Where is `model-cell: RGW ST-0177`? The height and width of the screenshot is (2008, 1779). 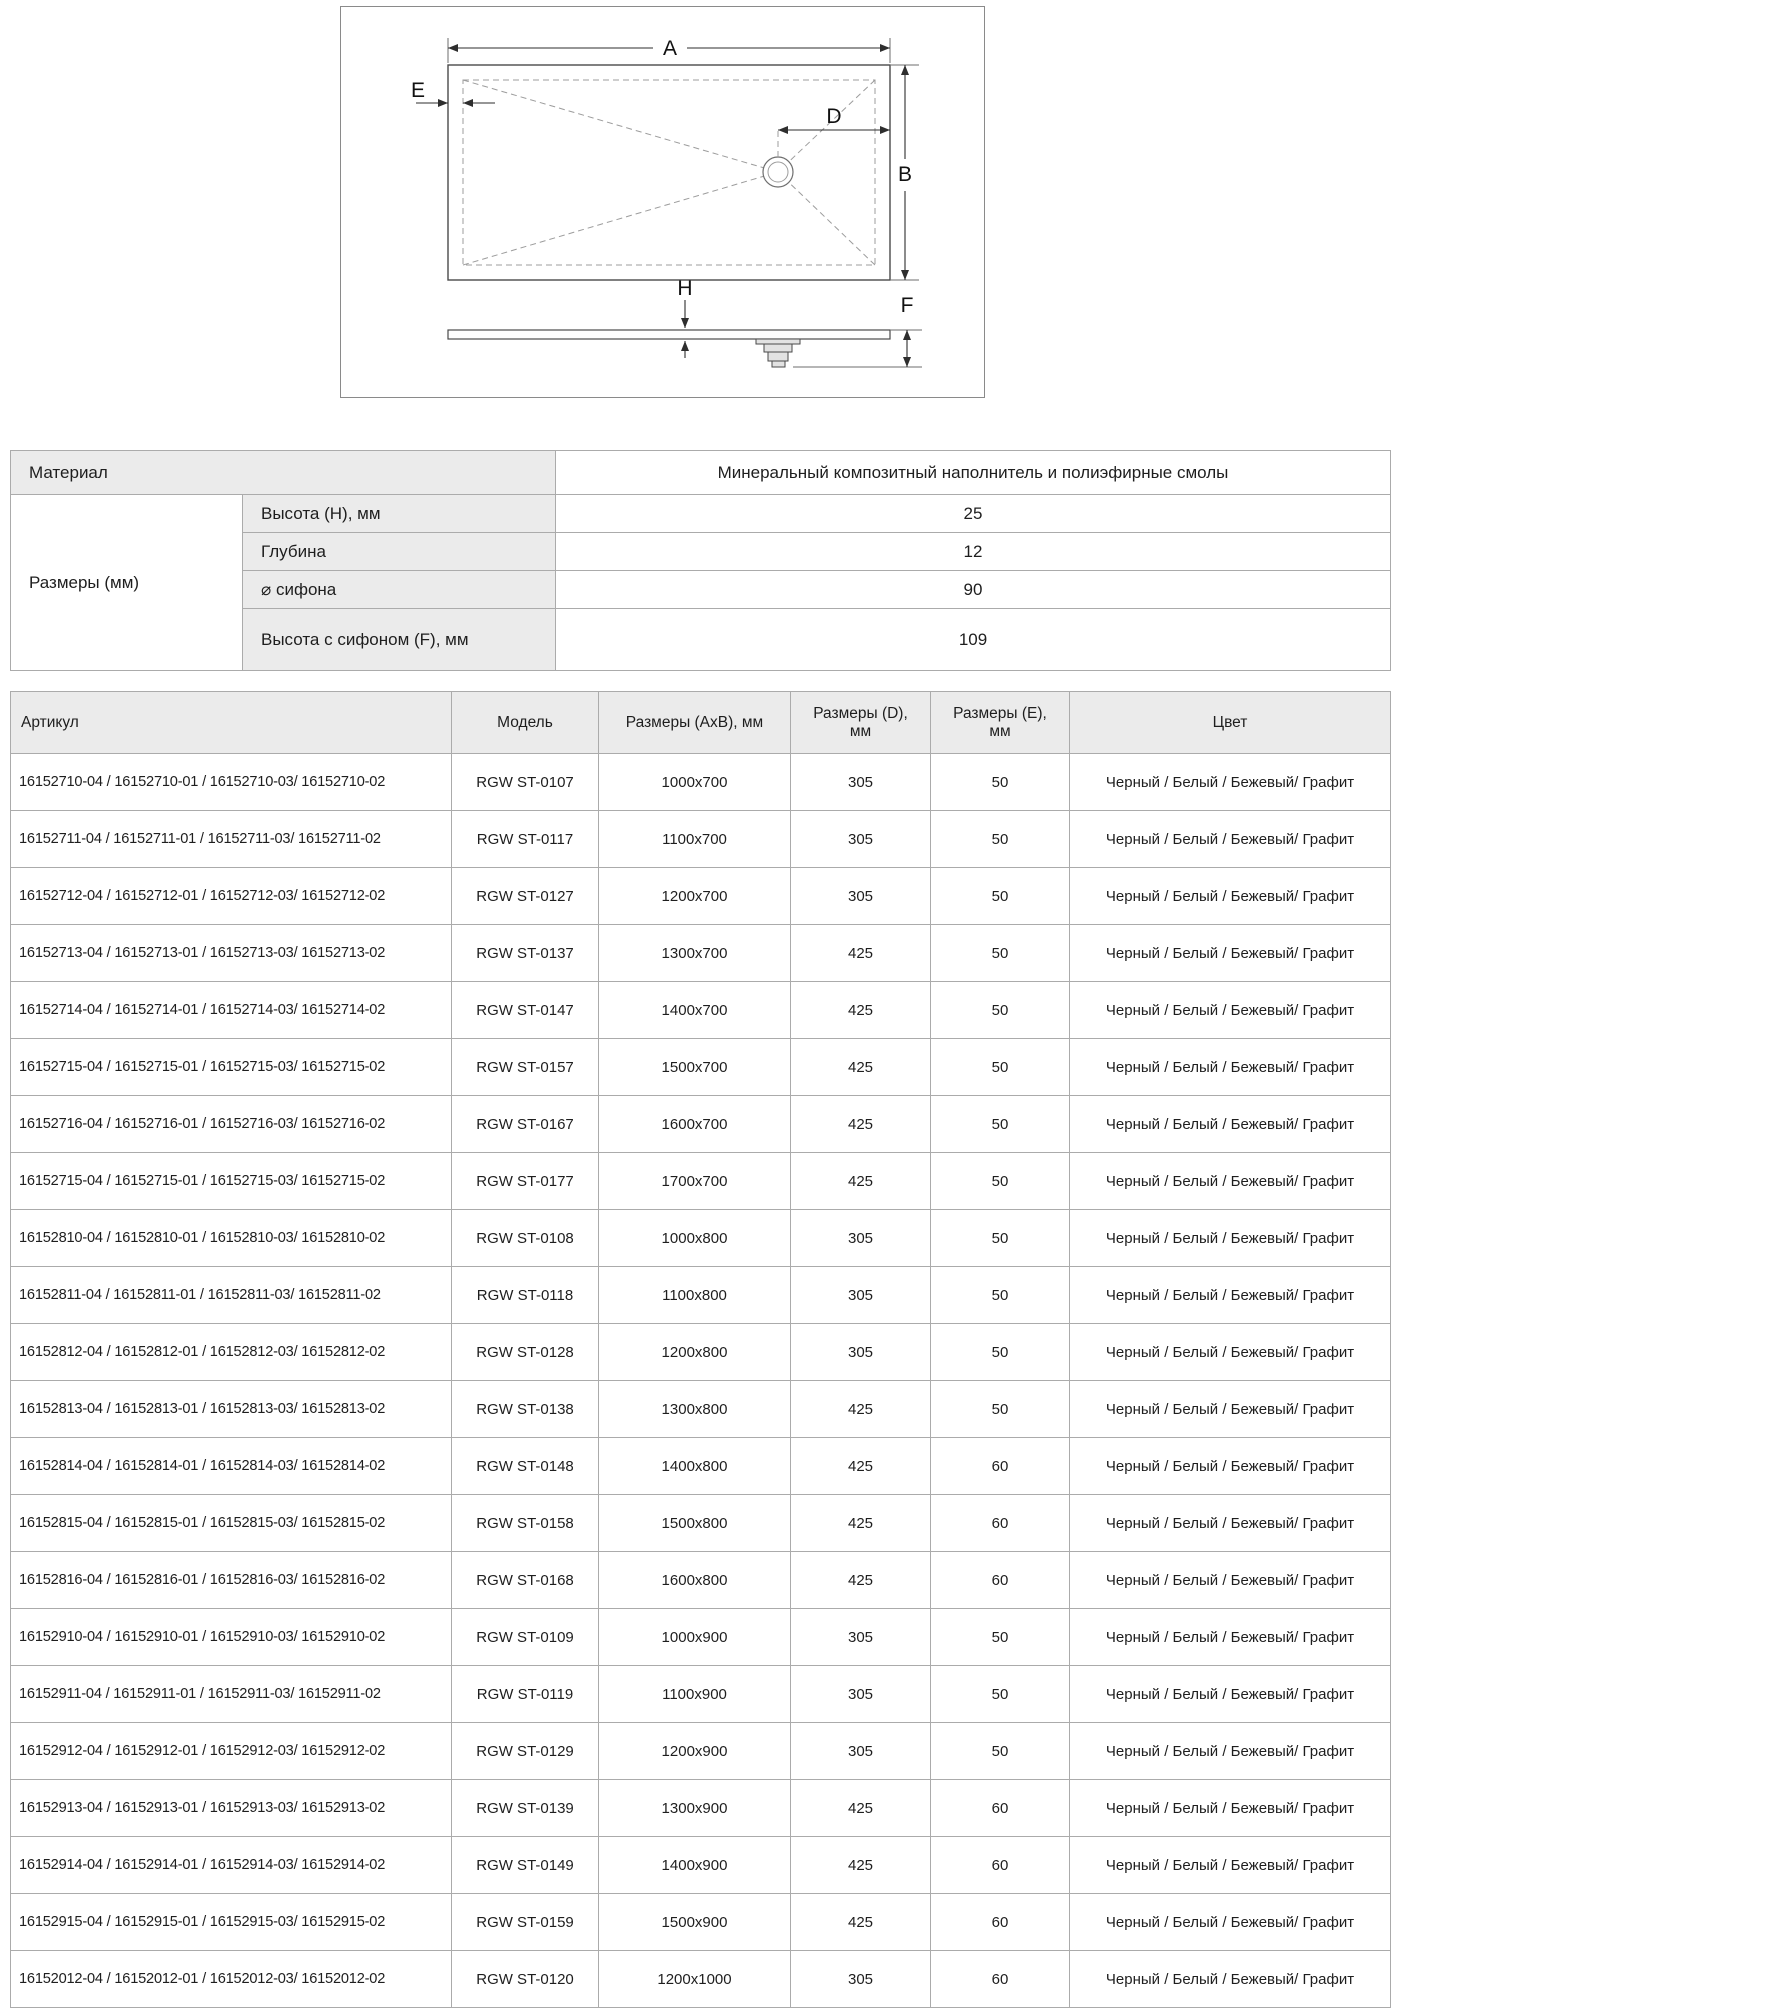 model-cell: RGW ST-0177 is located at coordinates (525, 1181).